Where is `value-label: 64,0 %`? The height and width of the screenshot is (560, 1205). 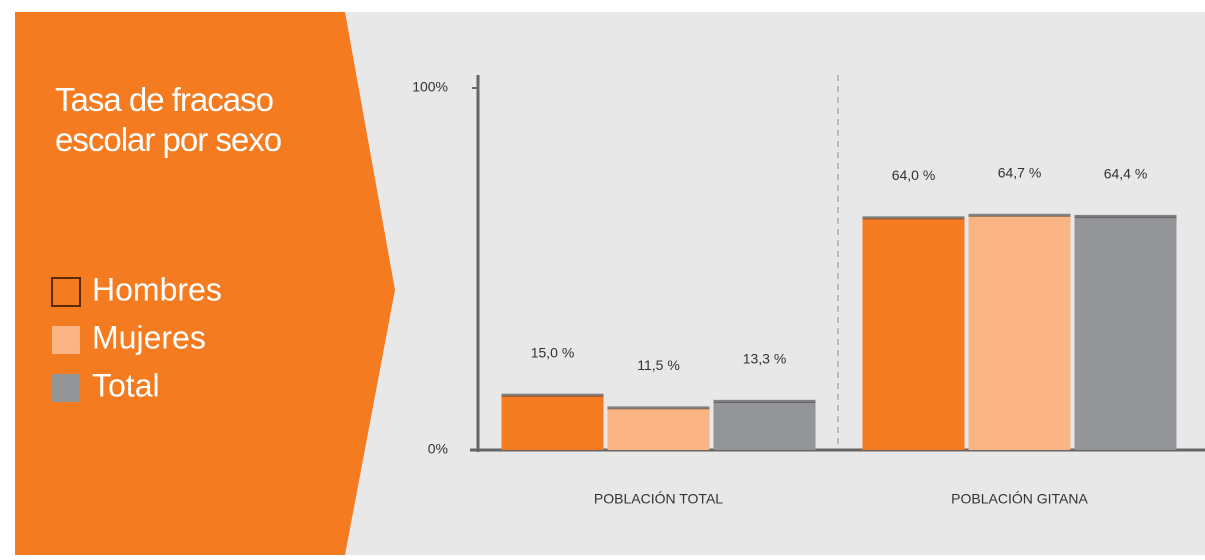 value-label: 64,0 % is located at coordinates (914, 175).